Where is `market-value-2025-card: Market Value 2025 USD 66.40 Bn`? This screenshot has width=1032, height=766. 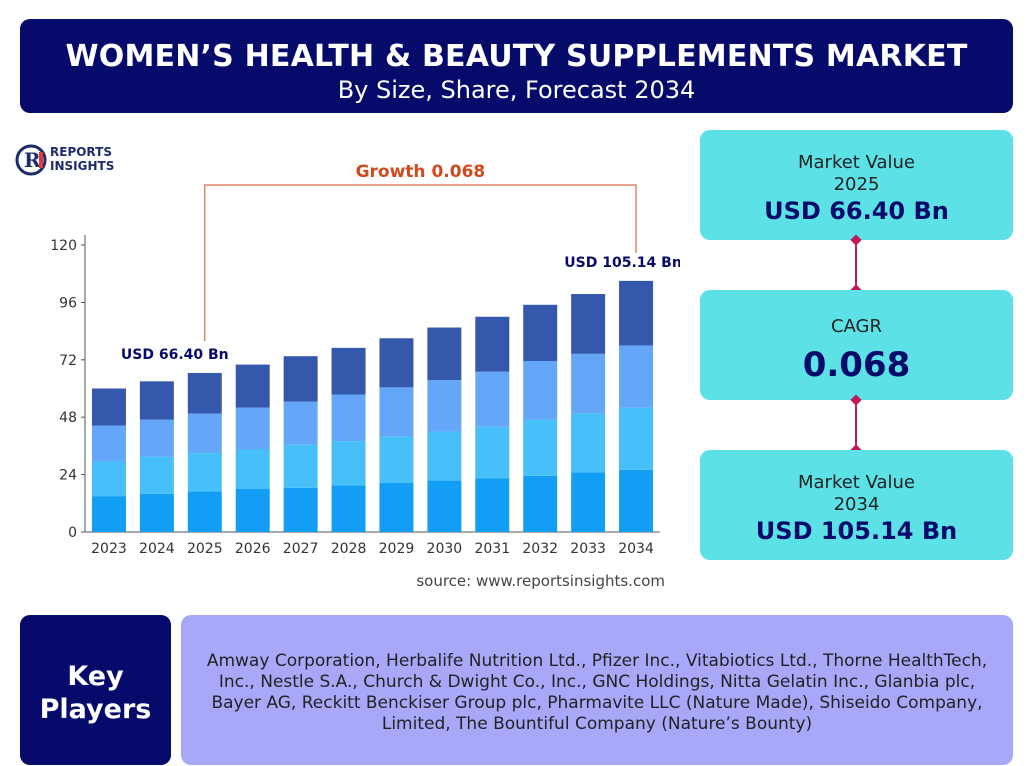
market-value-2025-card: Market Value 2025 USD 66.40 Bn is located at coordinates (856, 185).